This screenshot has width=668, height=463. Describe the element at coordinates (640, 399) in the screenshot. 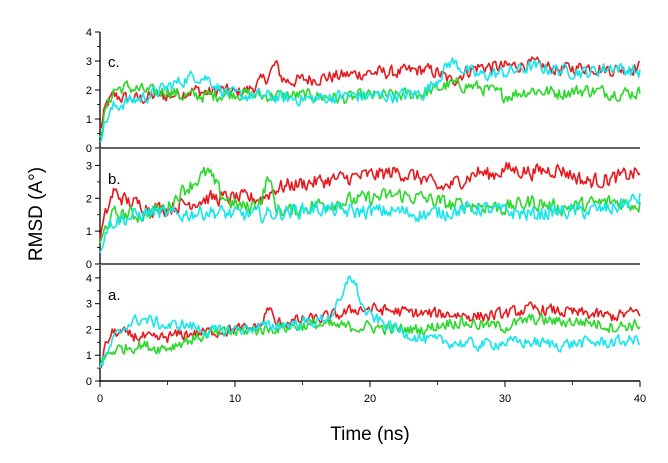

I see `x-tick-label: 40` at that location.